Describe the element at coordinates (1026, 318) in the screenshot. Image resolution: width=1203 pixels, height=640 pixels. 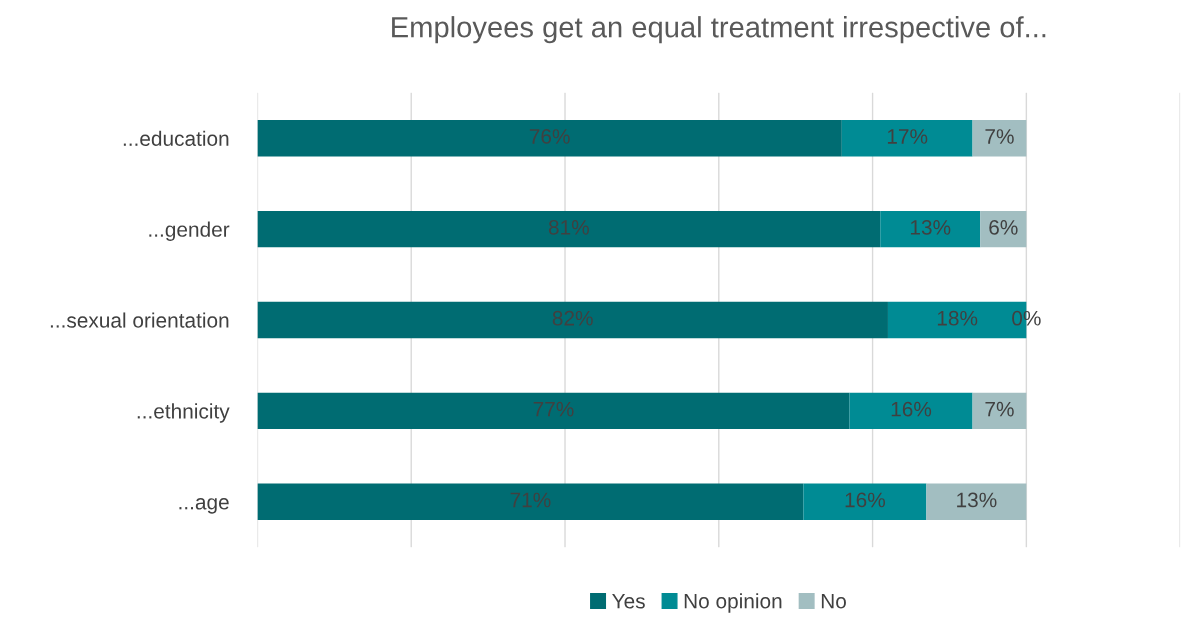
I see `data-label: 0%` at that location.